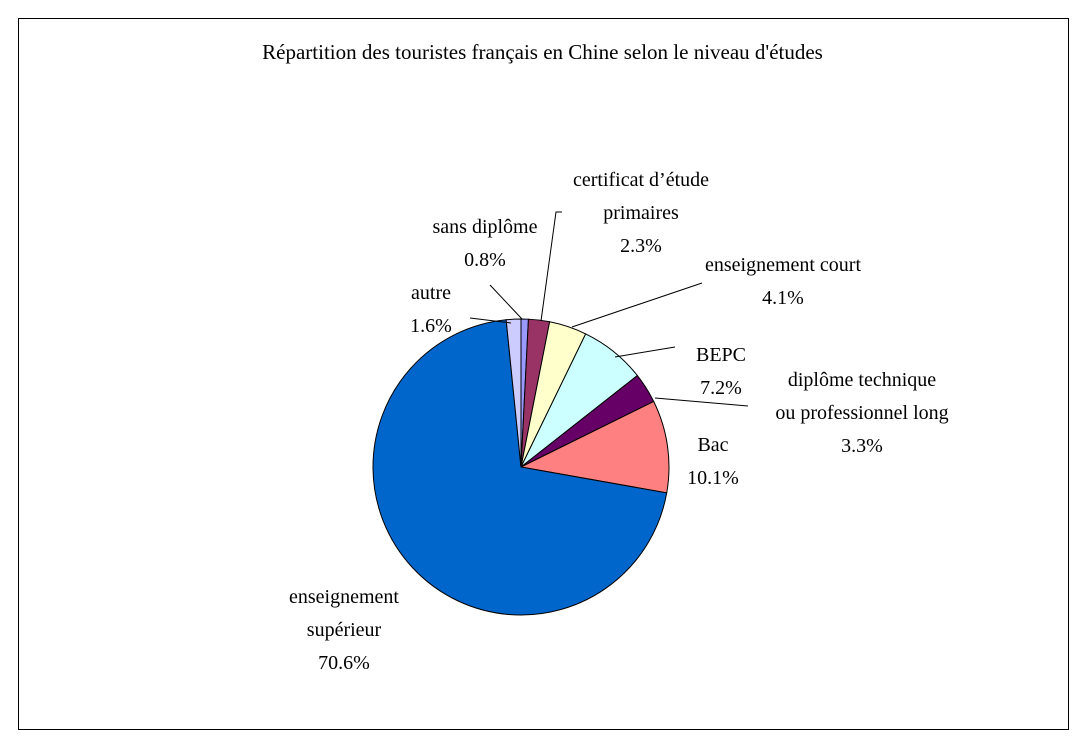 The image size is (1085, 744). I want to click on slice-value-label: 70.6%, so click(344, 663).